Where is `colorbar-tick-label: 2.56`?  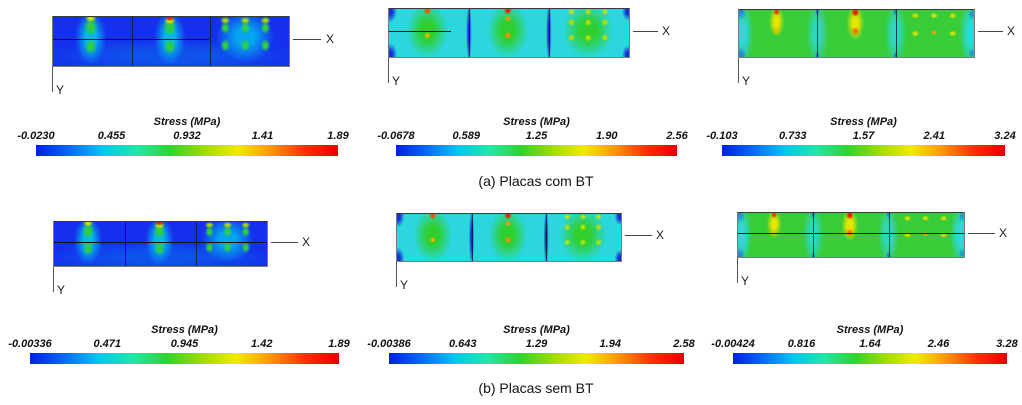 colorbar-tick-label: 2.56 is located at coordinates (677, 136).